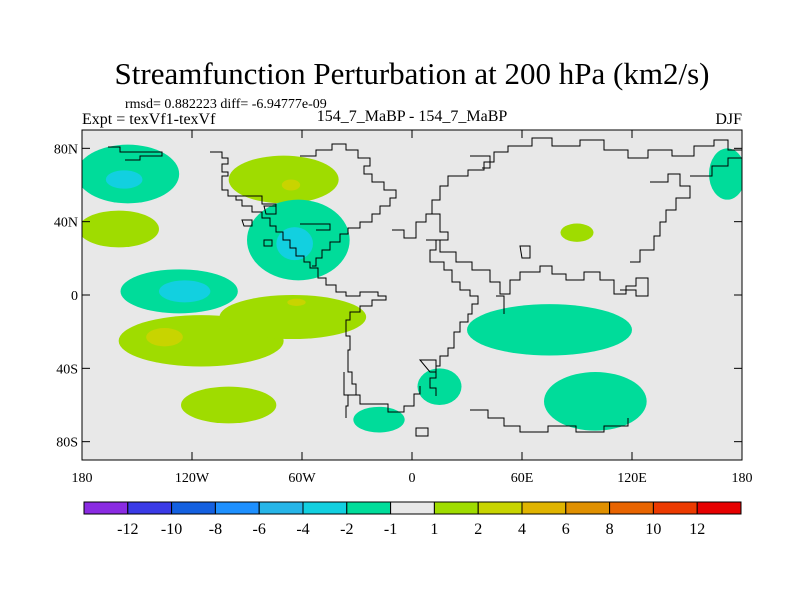 This screenshot has width=800, height=600. I want to click on y-tick-label-4: 80S, so click(67, 443).